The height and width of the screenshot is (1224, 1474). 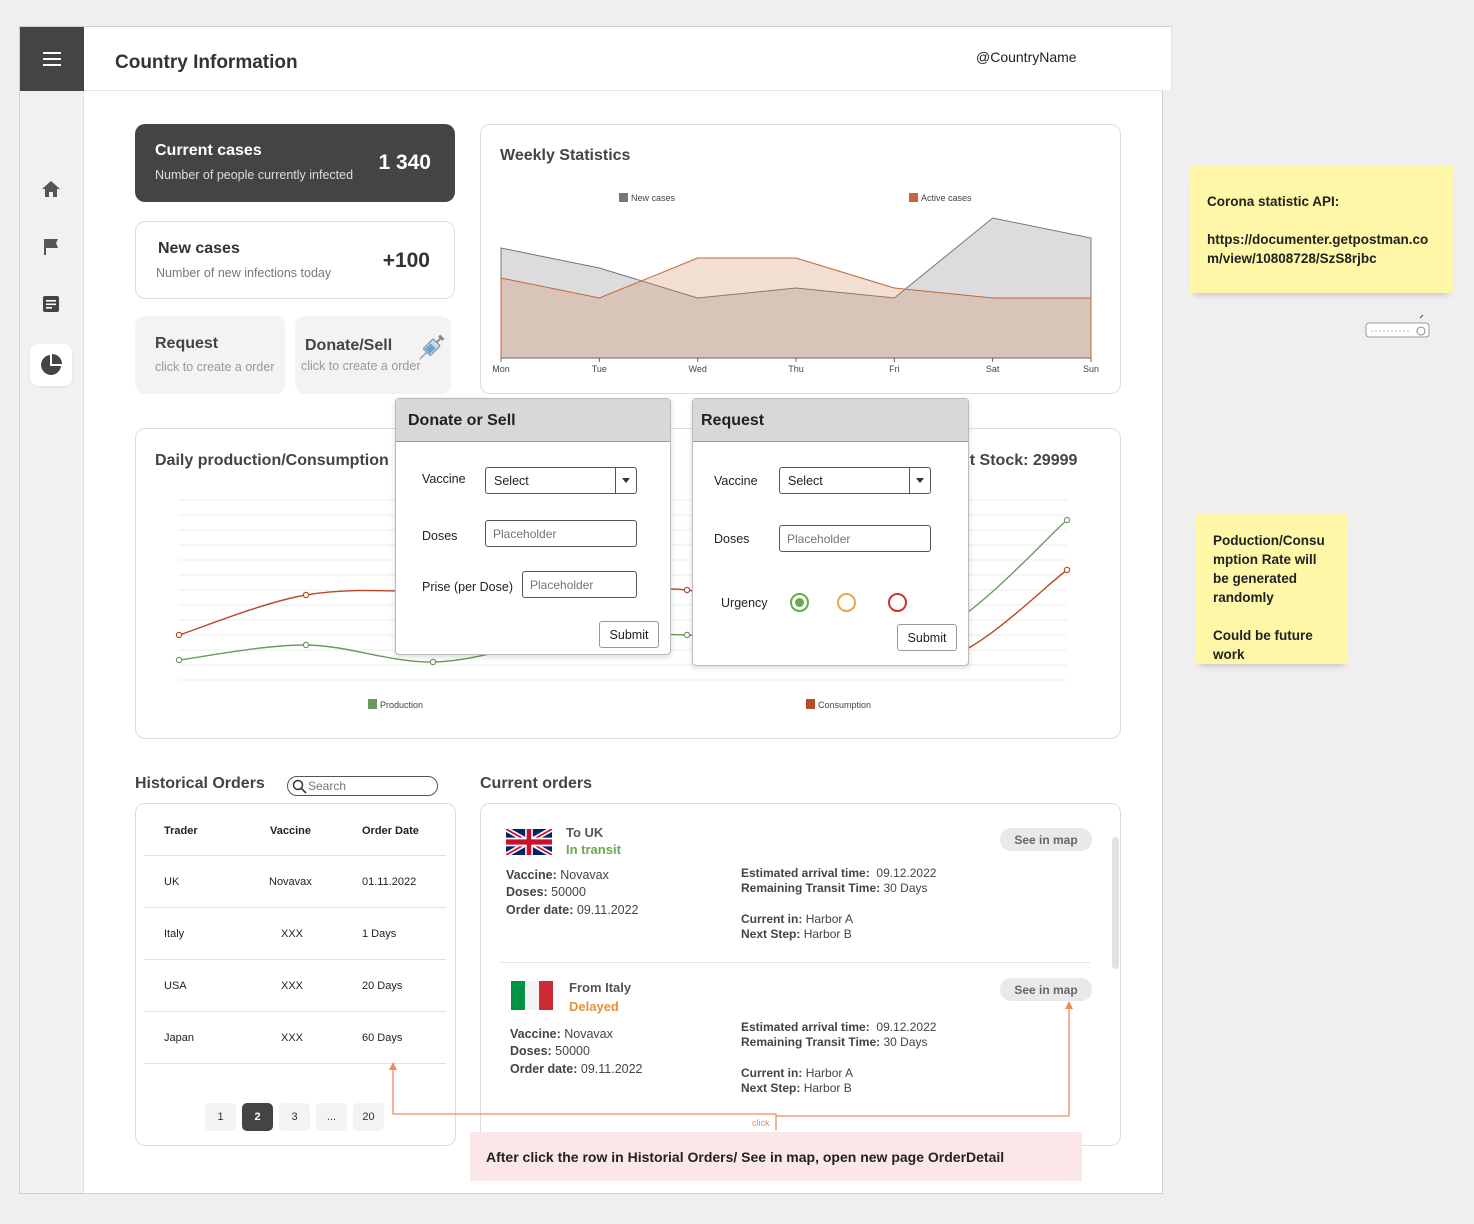 I want to click on new-cases-title: New cases, so click(x=199, y=248).